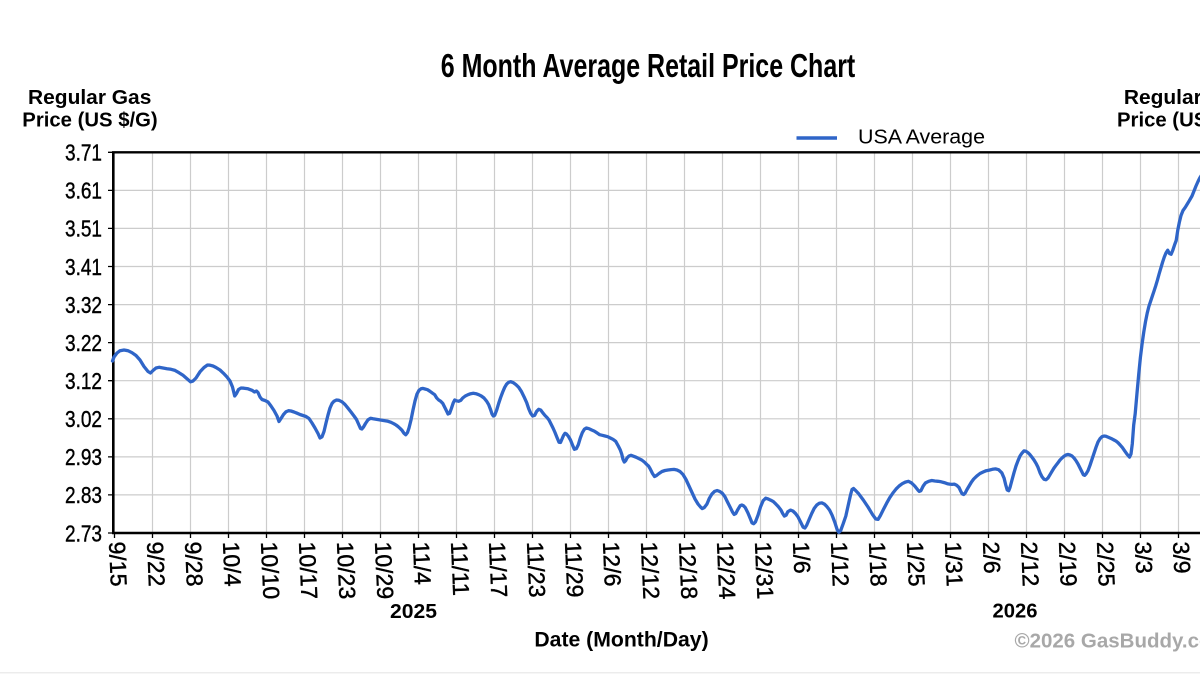 The width and height of the screenshot is (1200, 675). I want to click on svg-text: 2/12, so click(1030, 564).